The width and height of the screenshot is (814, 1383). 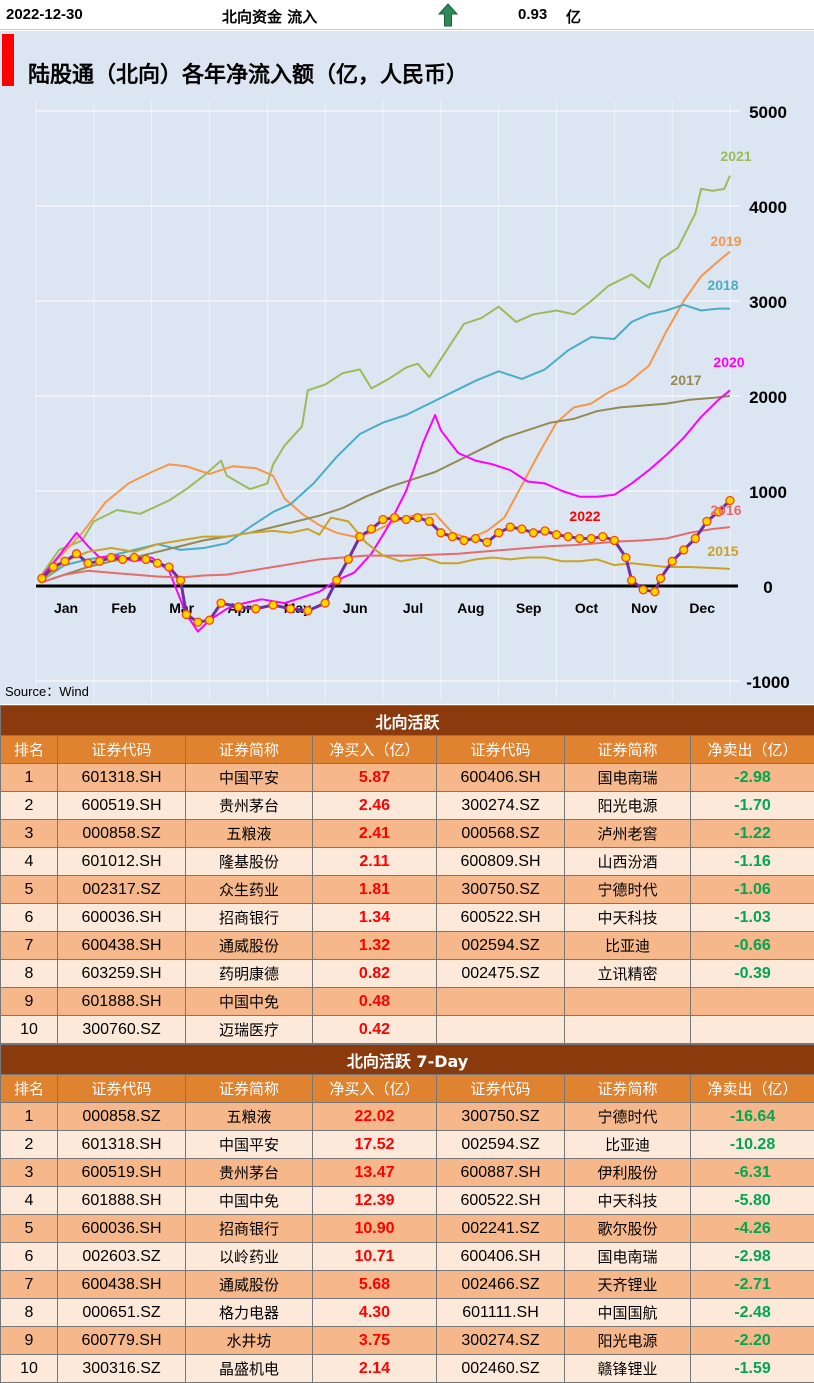 I want to click on x-tick-label: Jun, so click(x=355, y=608).